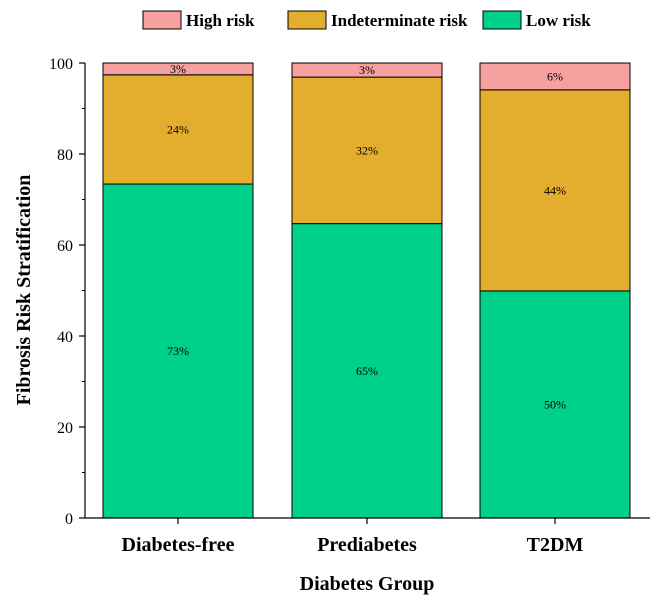 The image size is (657, 602). I want to click on y-tick-label-60: 60, so click(65, 246).